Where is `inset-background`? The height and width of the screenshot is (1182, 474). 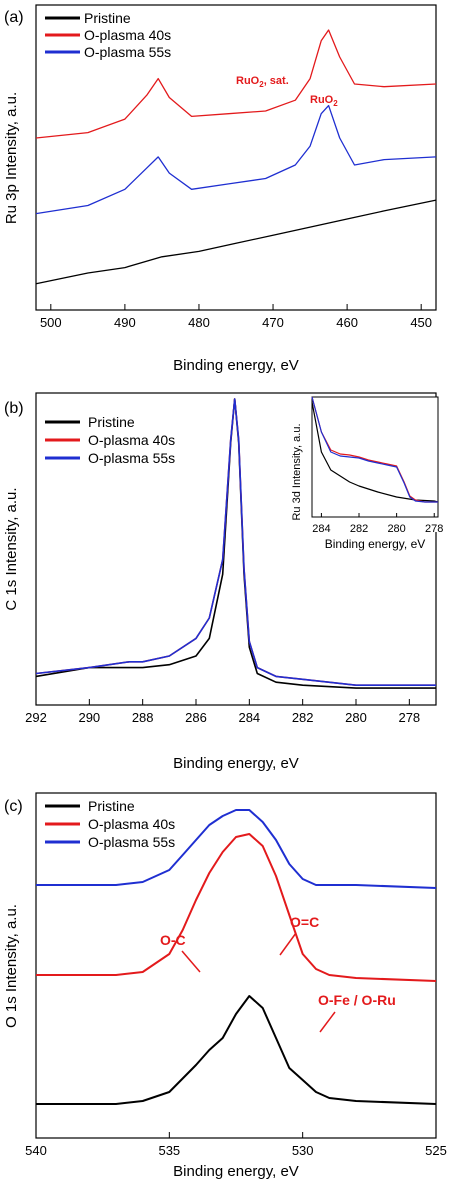
inset-background is located at coordinates (375, 464).